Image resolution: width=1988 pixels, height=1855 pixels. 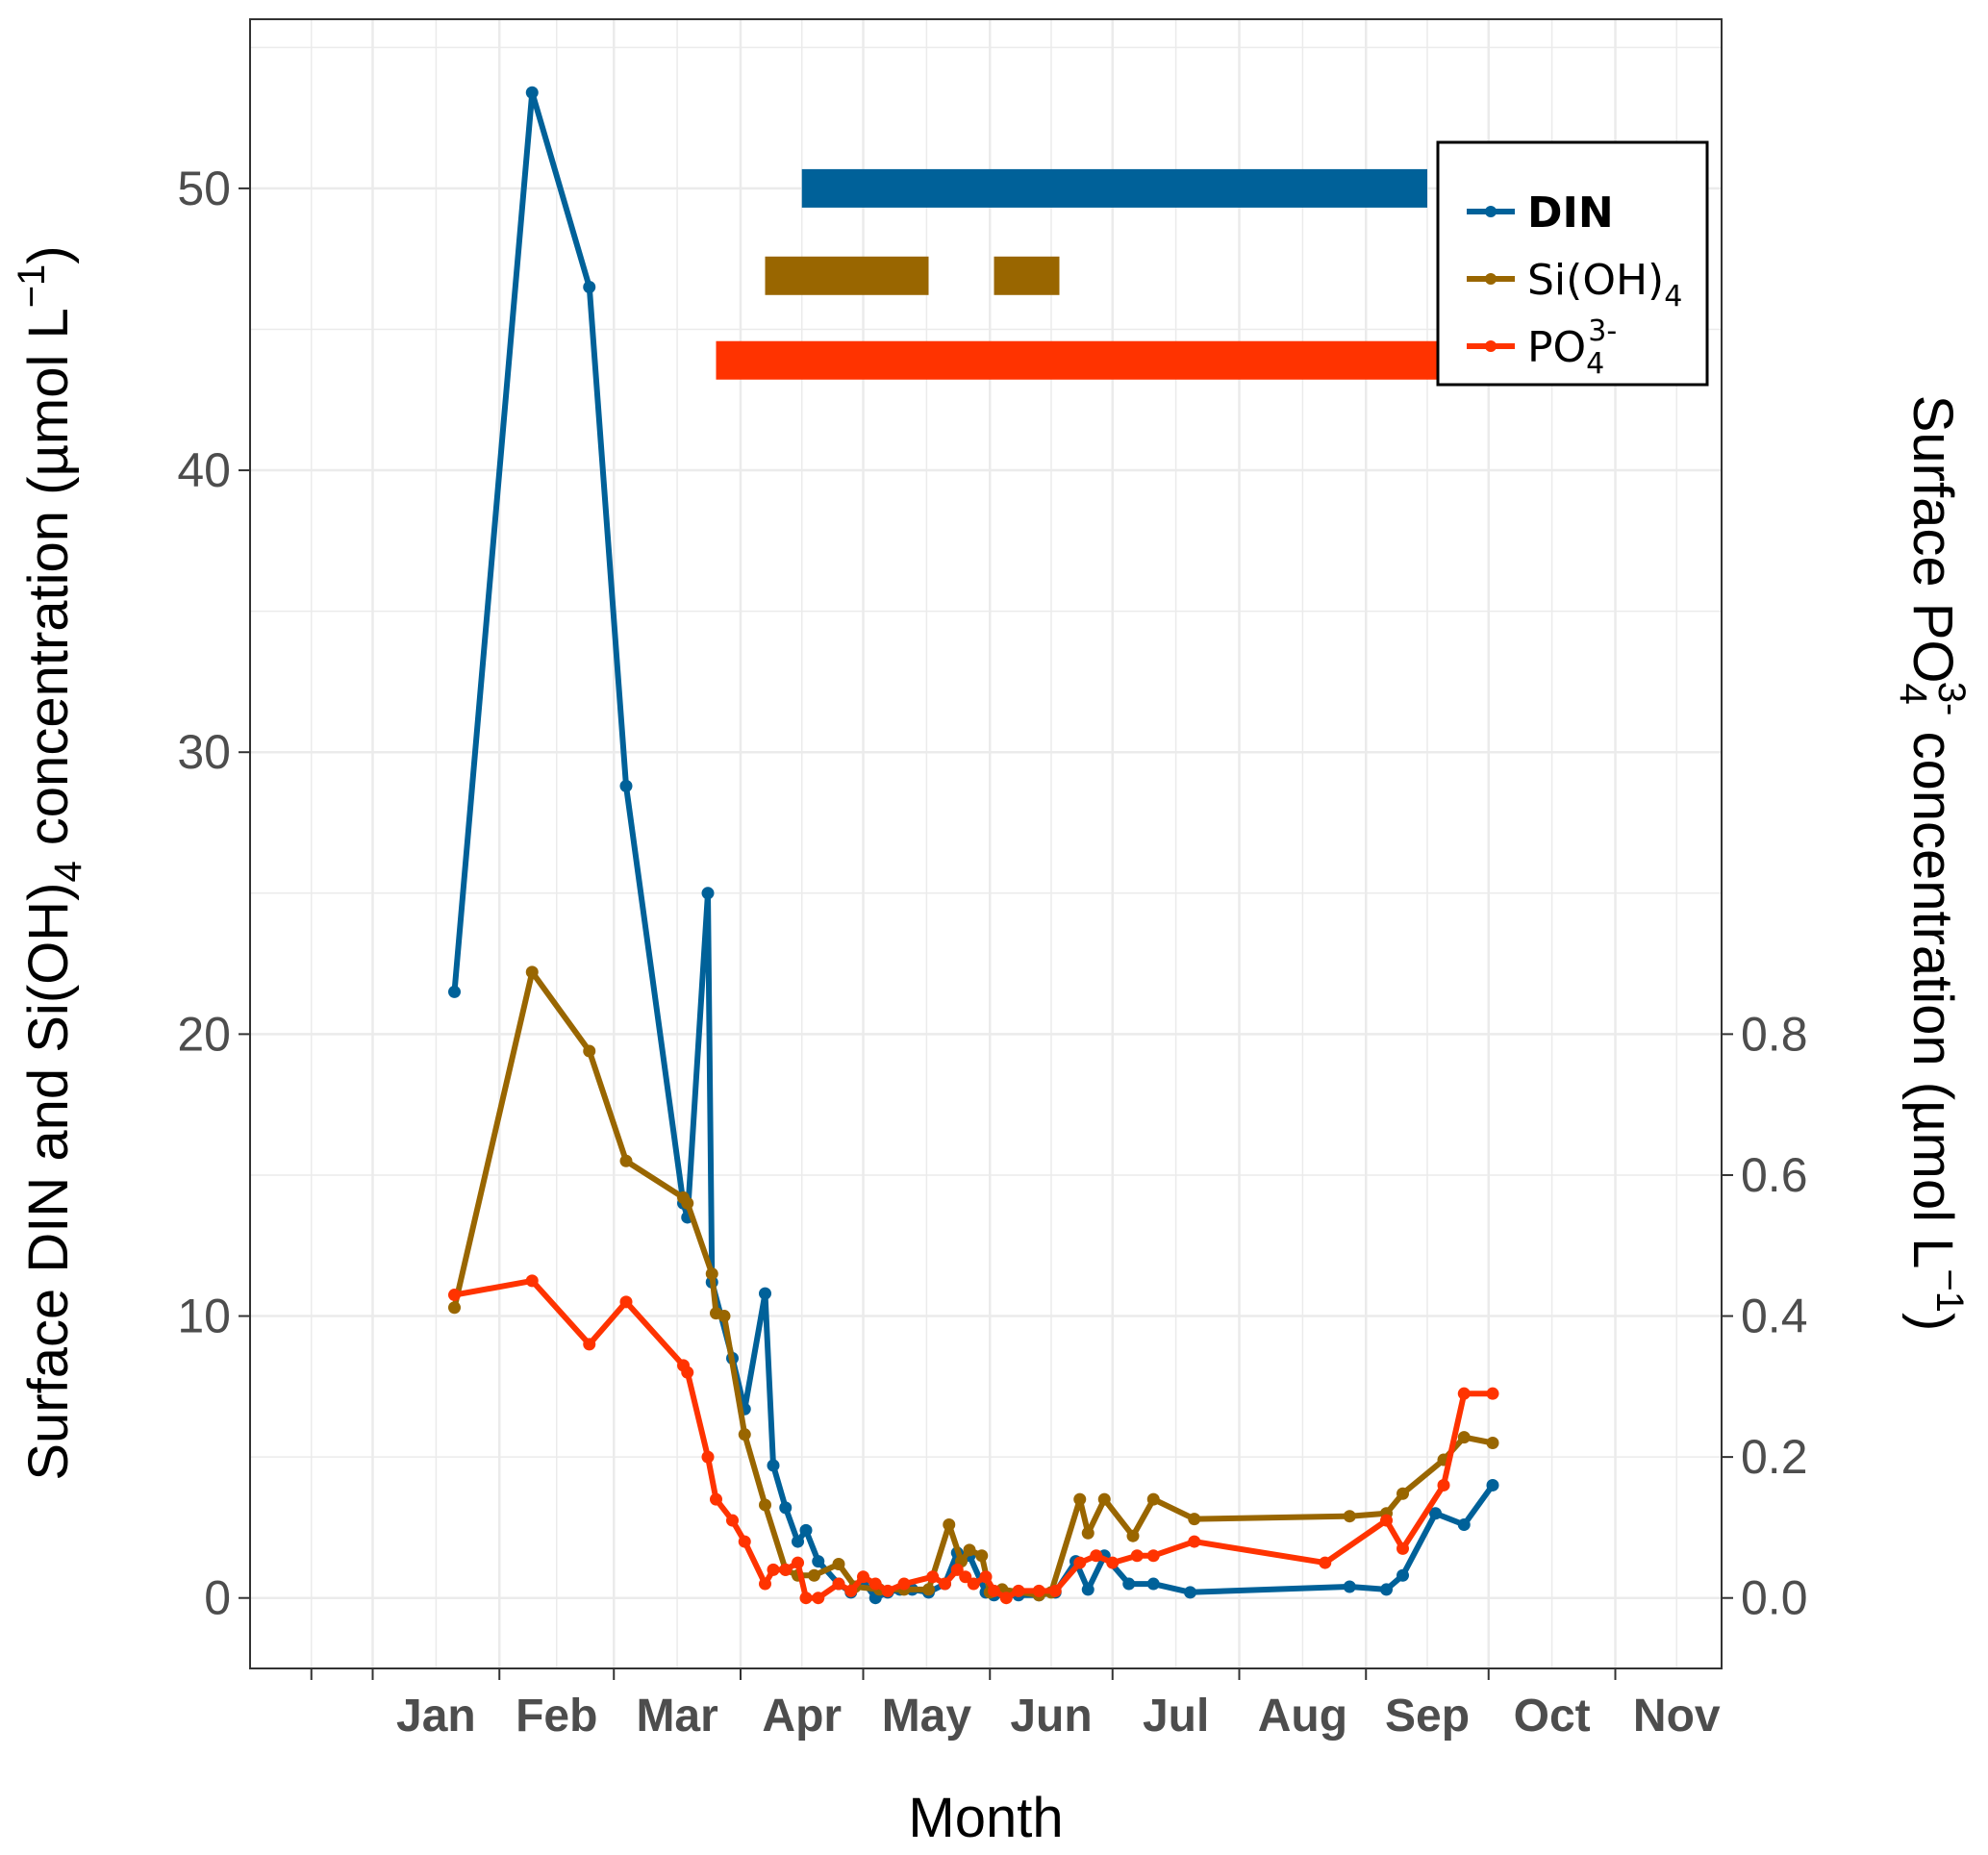 I want to click on legend-key-phosphate-dot, so click(x=1491, y=346).